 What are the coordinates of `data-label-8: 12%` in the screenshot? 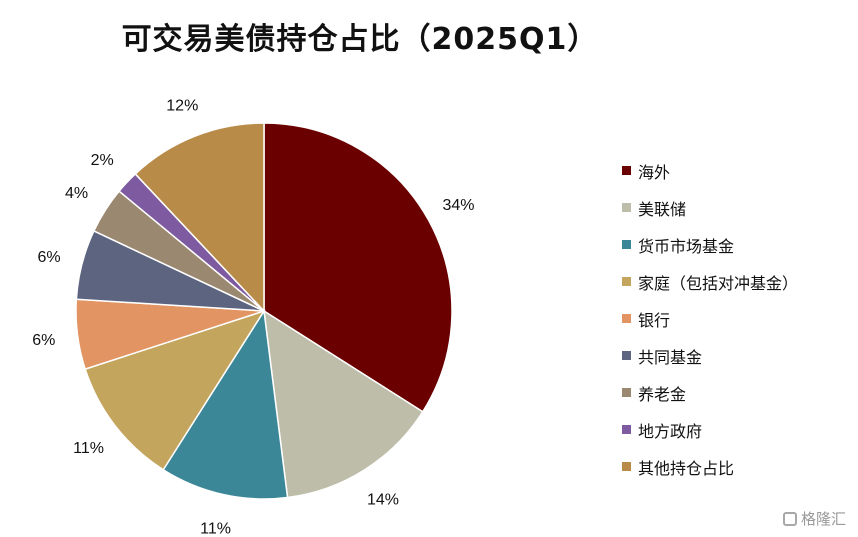 It's located at (182, 106).